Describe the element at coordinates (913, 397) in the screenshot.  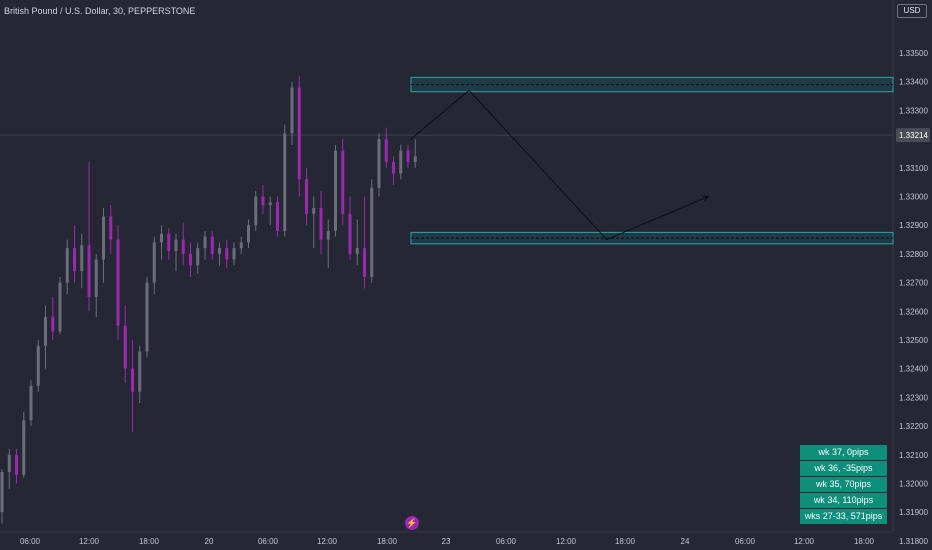
I see `price-tick-label: 1.32300` at that location.